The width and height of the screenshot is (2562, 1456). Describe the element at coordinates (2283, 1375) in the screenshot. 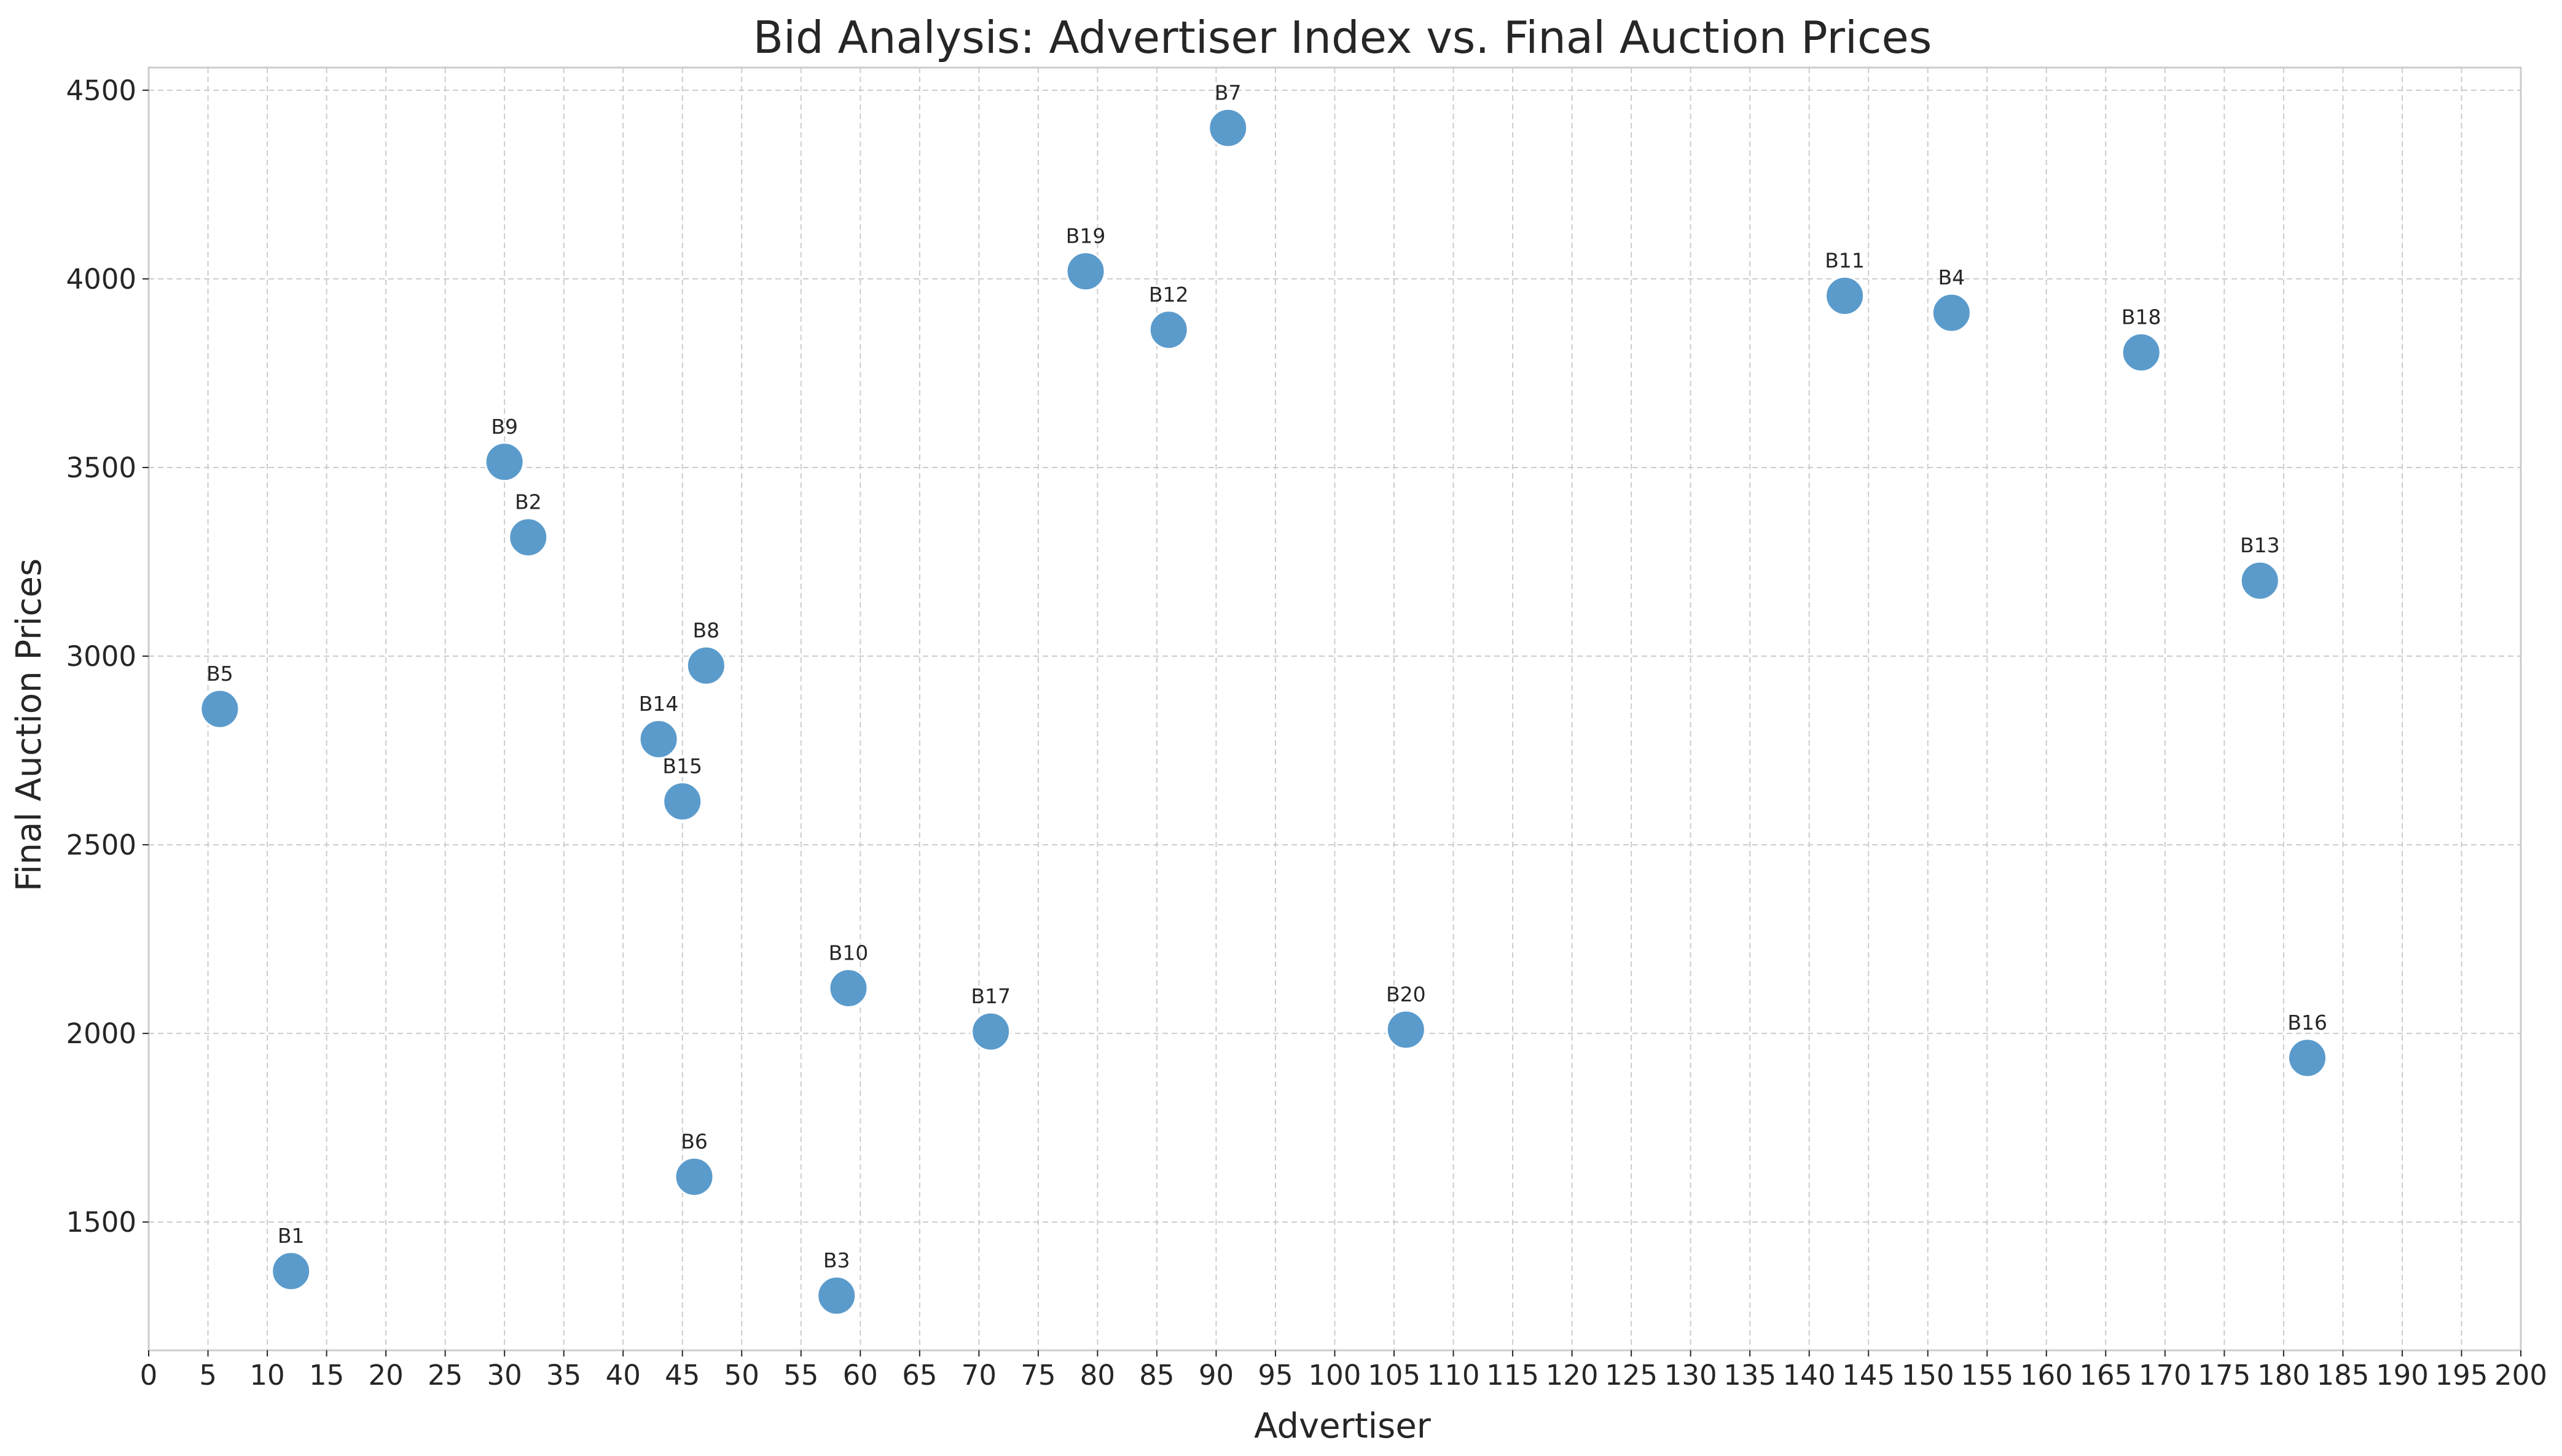

I see `x-tick-label: 180` at that location.